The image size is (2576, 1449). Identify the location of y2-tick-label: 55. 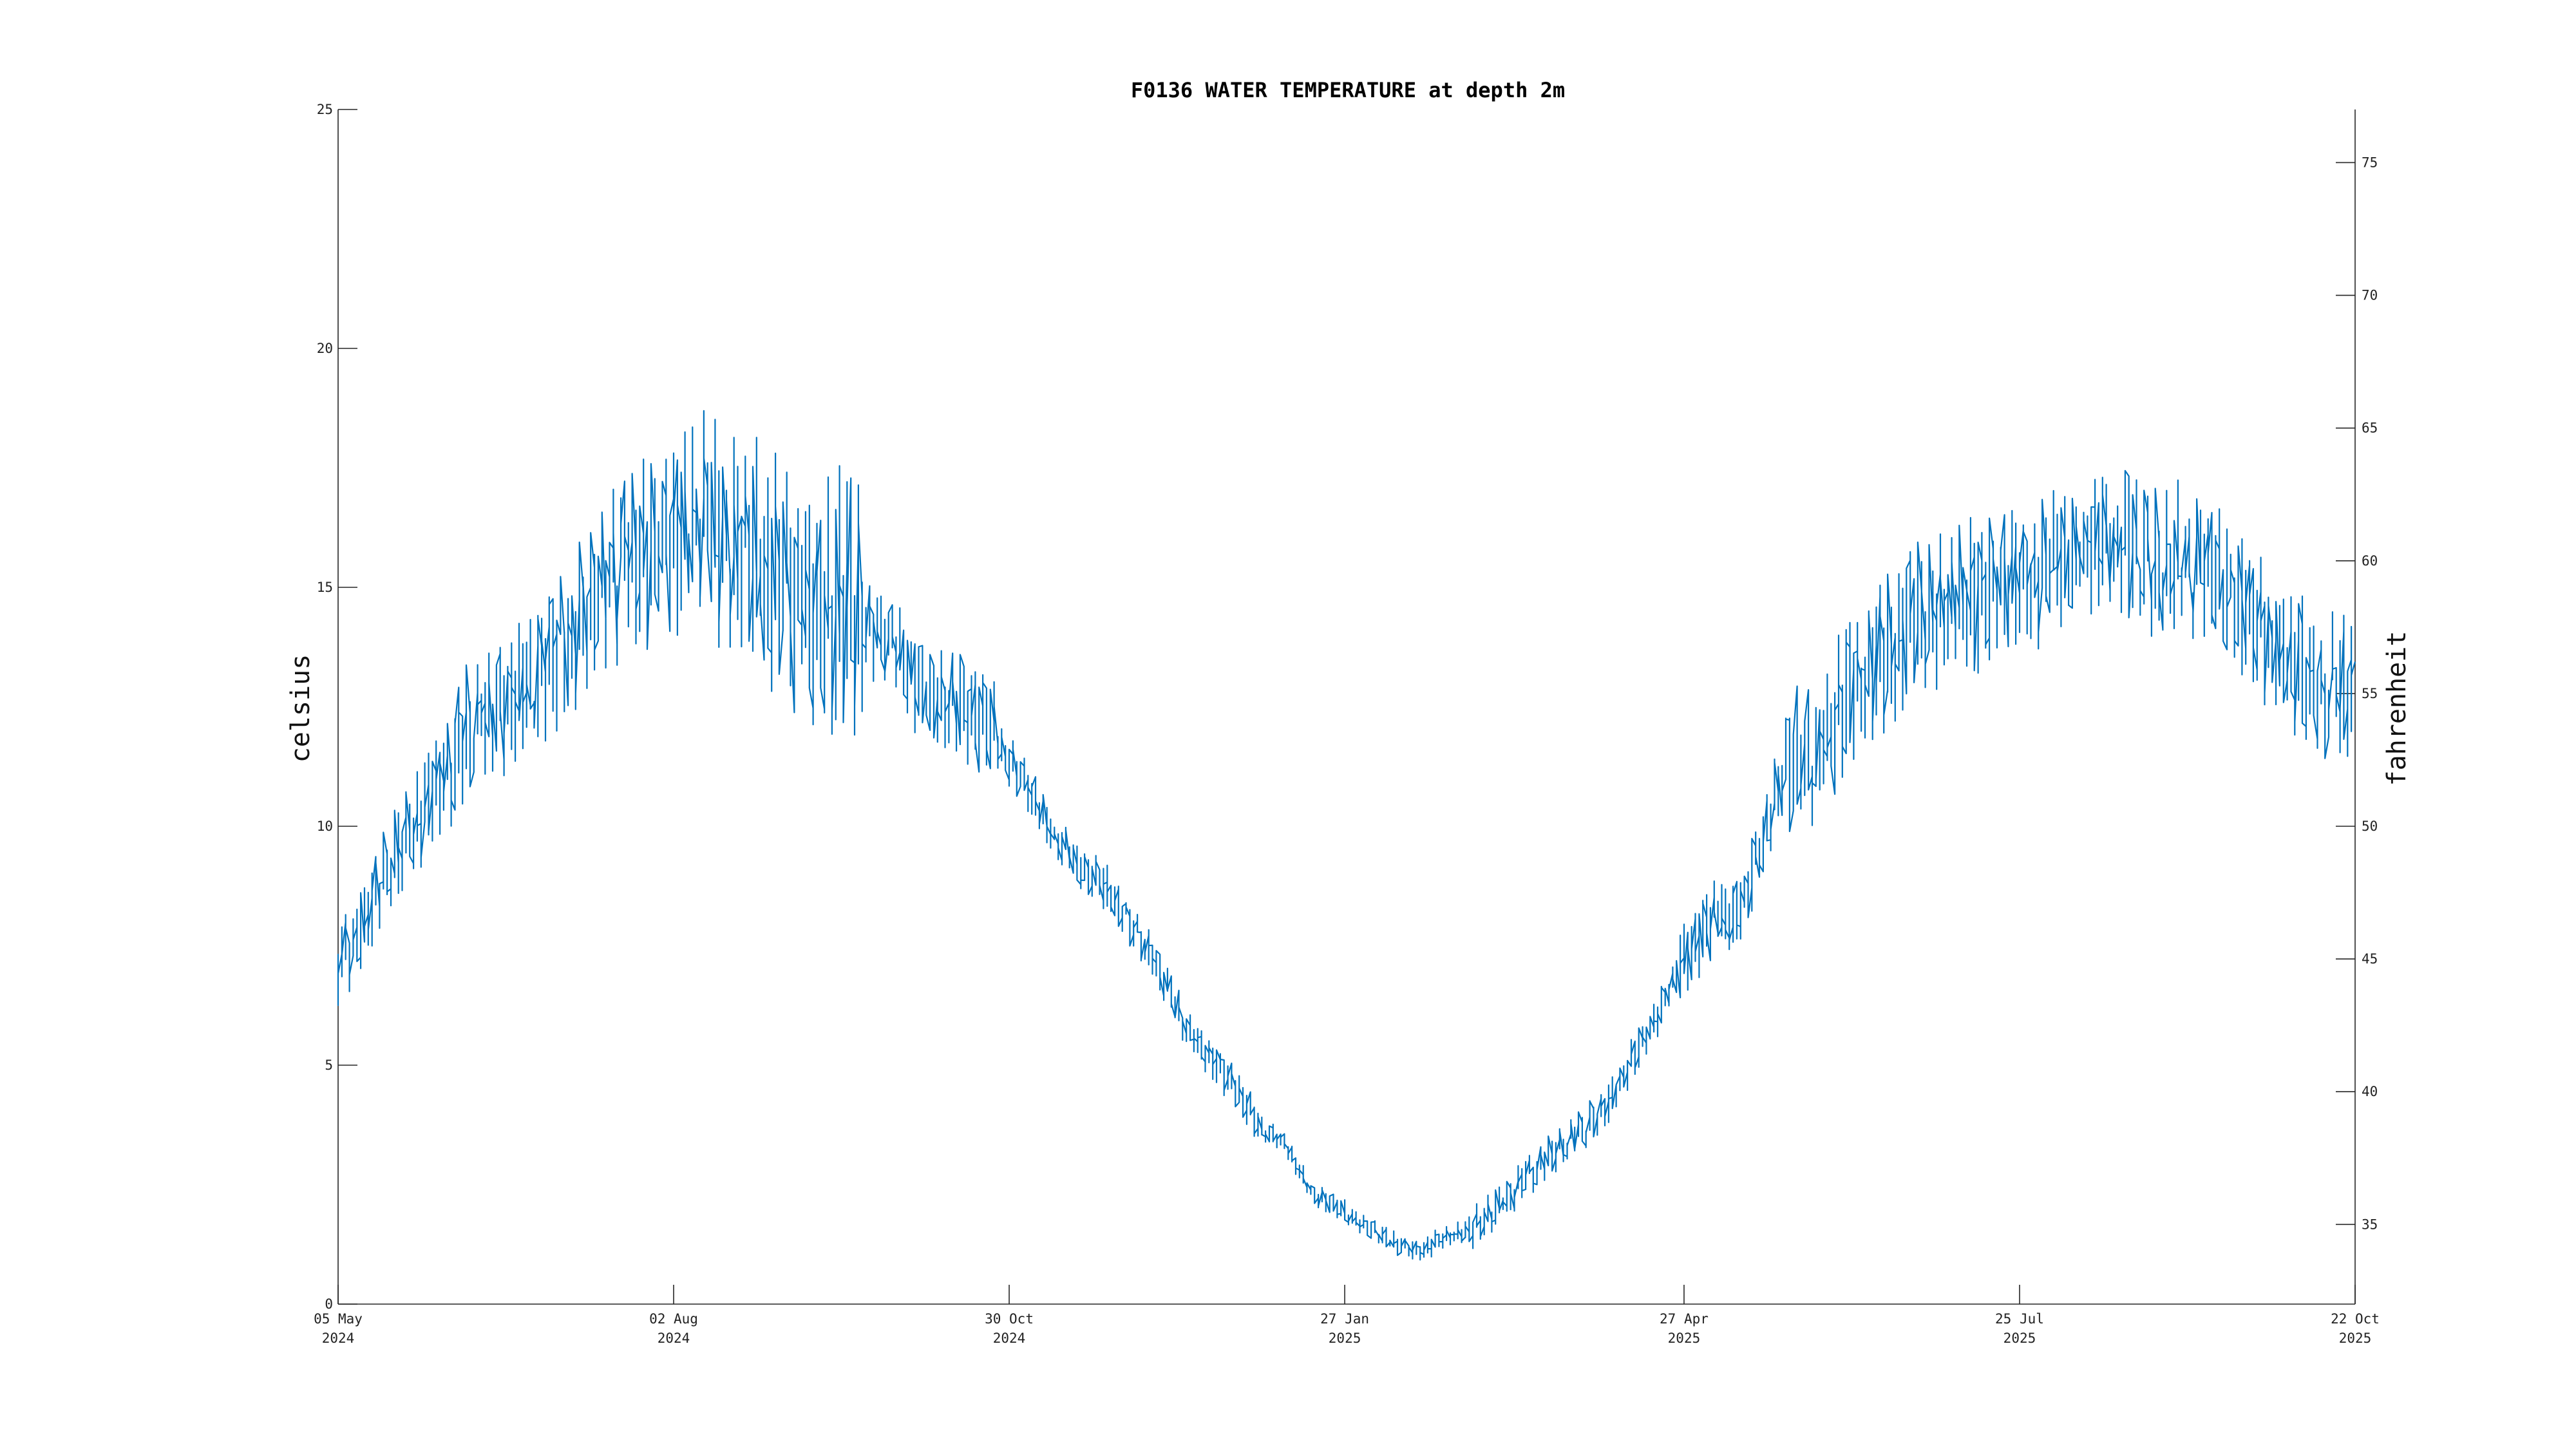
(2370, 693).